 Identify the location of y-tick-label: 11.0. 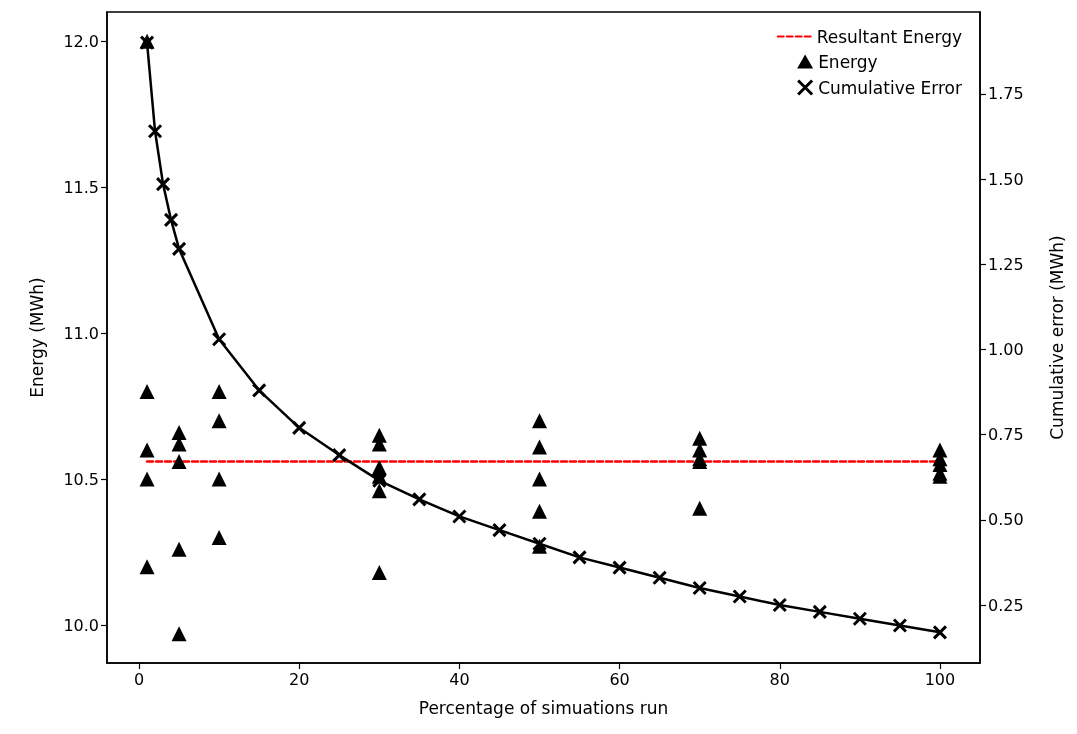
(81, 333).